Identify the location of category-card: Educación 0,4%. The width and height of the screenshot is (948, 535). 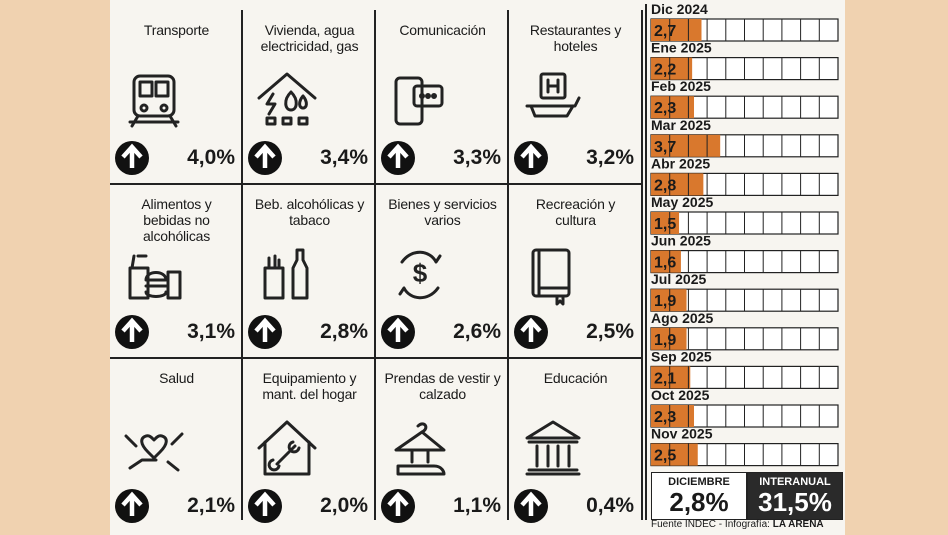
(575, 444).